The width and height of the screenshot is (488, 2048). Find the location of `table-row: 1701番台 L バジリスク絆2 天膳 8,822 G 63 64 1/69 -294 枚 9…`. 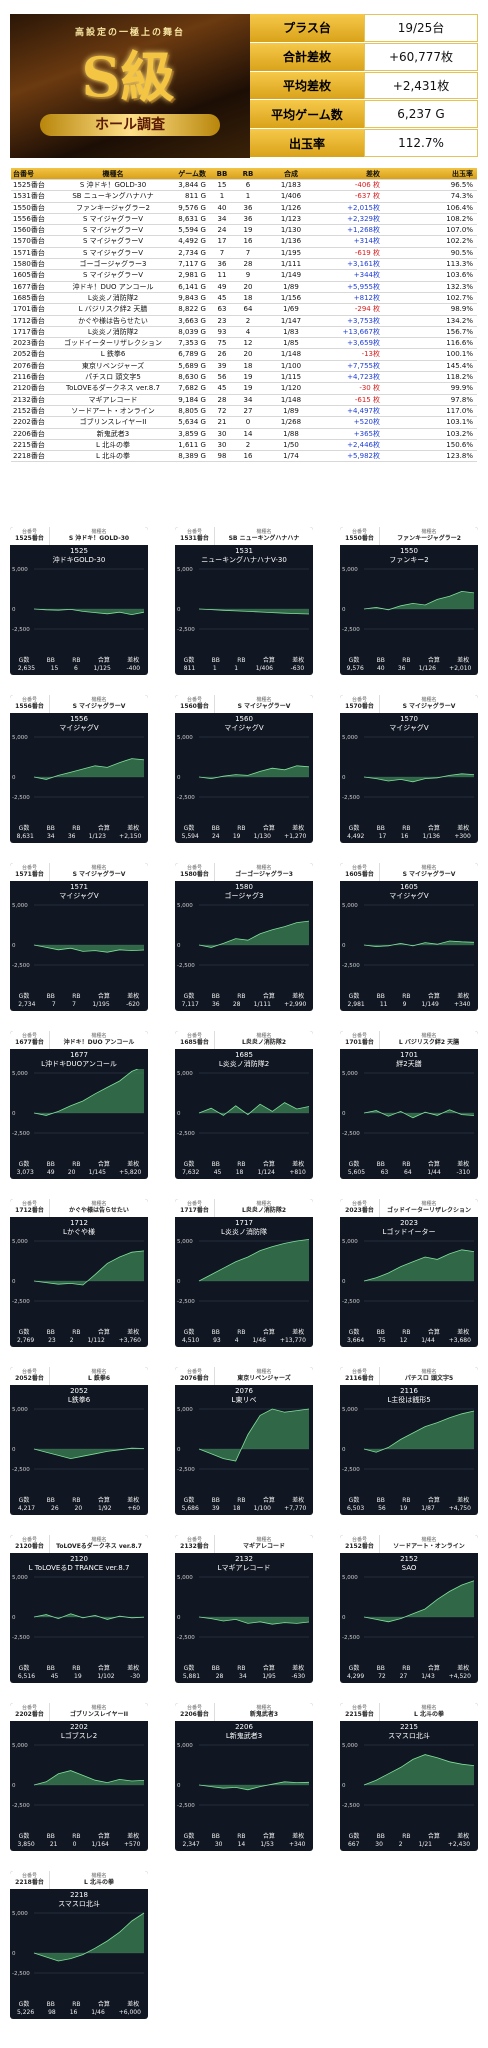

table-row: 1701番台 L バジリスク絆2 天膳 8,822 G 63 64 1/69 -294 枚 9… is located at coordinates (244, 310).